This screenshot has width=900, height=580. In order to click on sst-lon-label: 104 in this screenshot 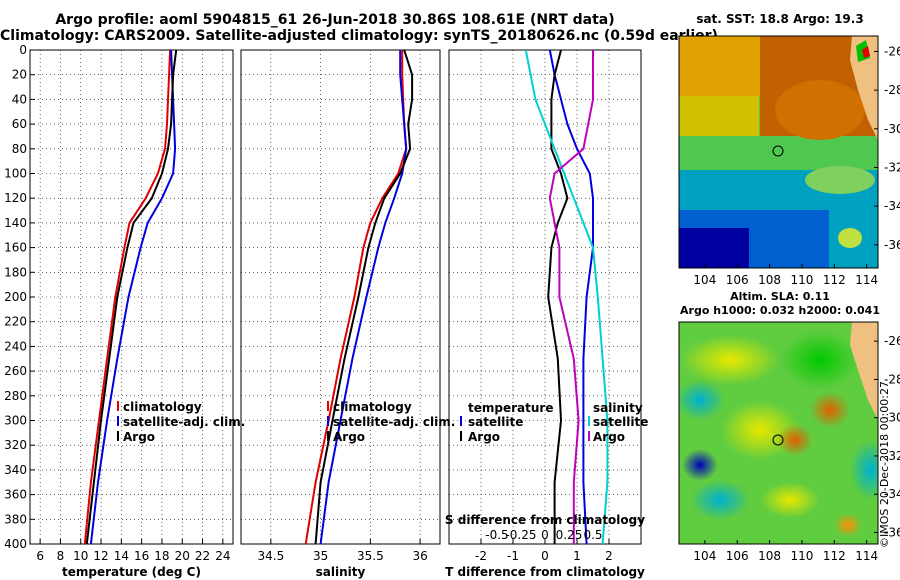, I will do `click(704, 280)`.